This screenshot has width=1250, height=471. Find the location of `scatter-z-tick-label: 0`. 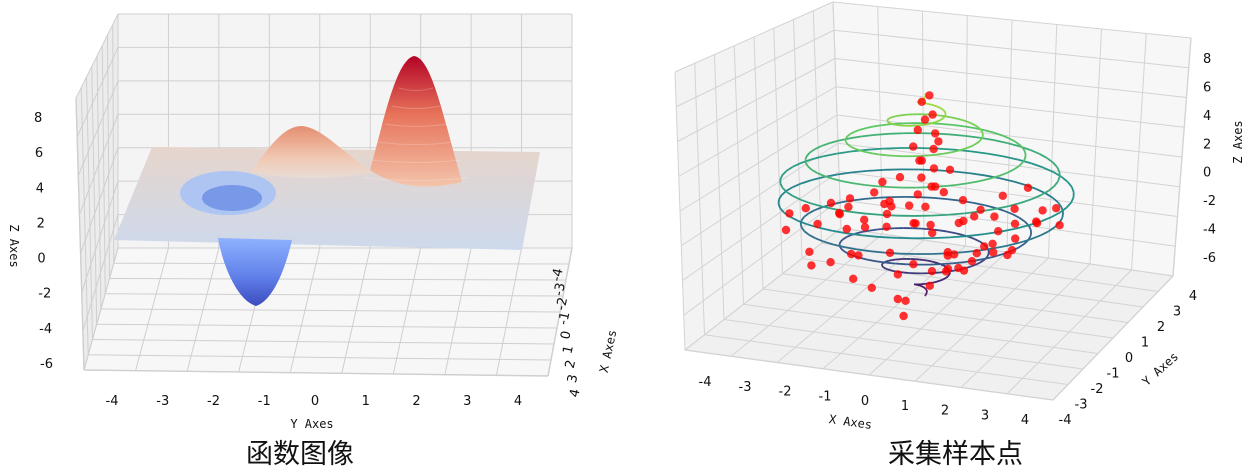

scatter-z-tick-label: 0 is located at coordinates (1207, 173).